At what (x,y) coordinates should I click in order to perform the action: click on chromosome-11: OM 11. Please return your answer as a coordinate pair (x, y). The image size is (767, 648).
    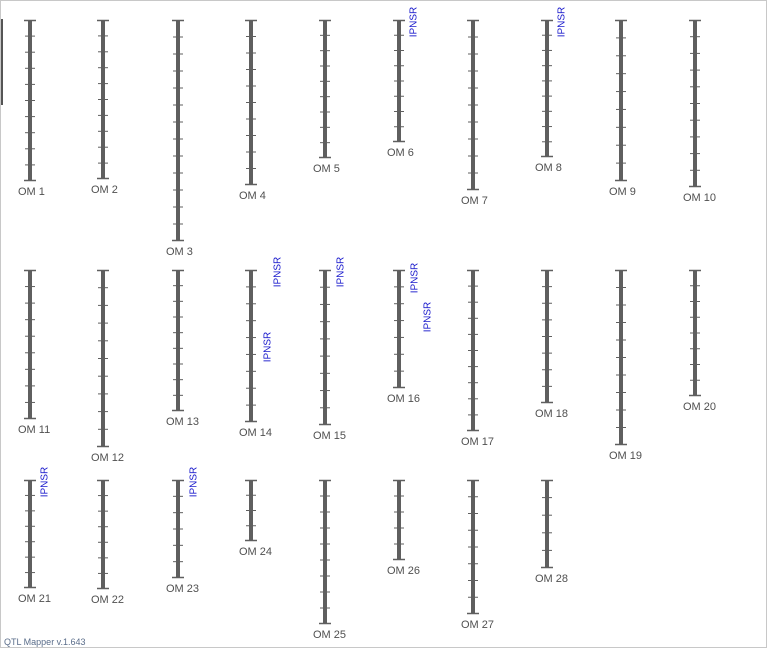
    Looking at the image, I should click on (34, 352).